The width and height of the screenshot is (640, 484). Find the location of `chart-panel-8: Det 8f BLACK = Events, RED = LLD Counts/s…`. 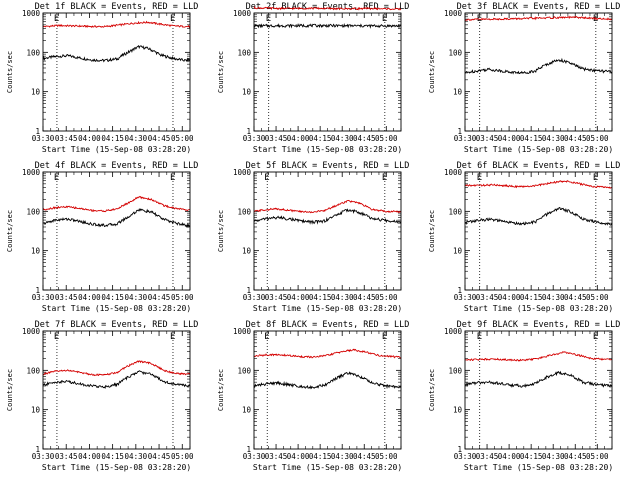

chart-panel-8: Det 8f BLACK = Events, RED = LLD Counts/s… is located at coordinates (313, 396).